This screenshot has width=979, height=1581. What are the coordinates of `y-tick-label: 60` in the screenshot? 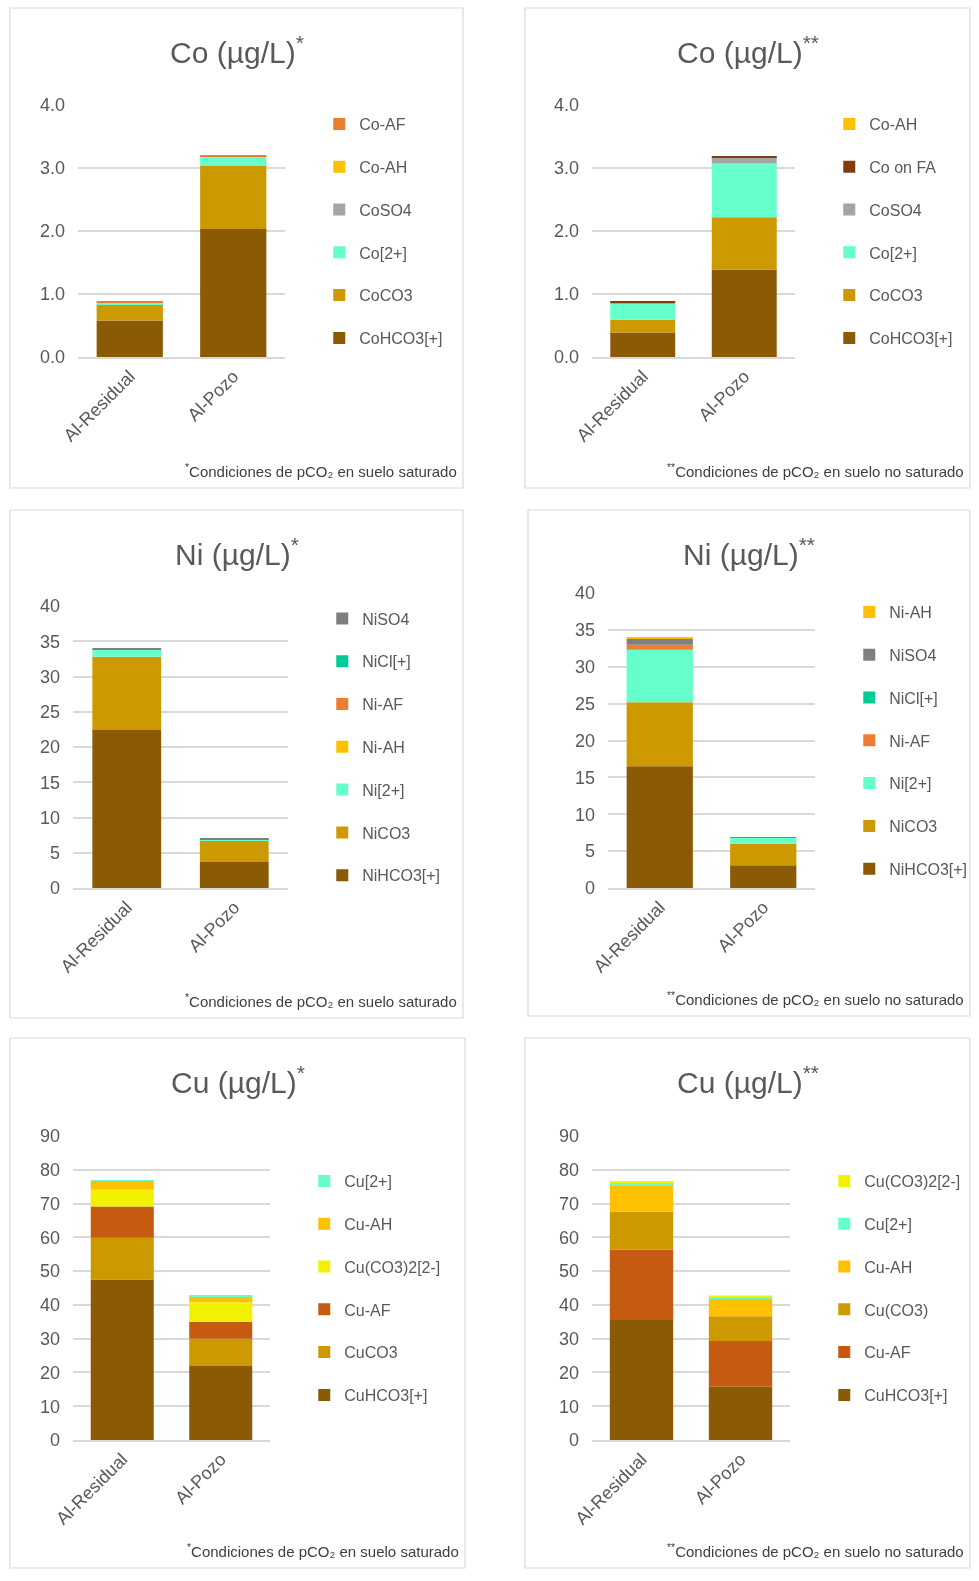 It's located at (568, 1237).